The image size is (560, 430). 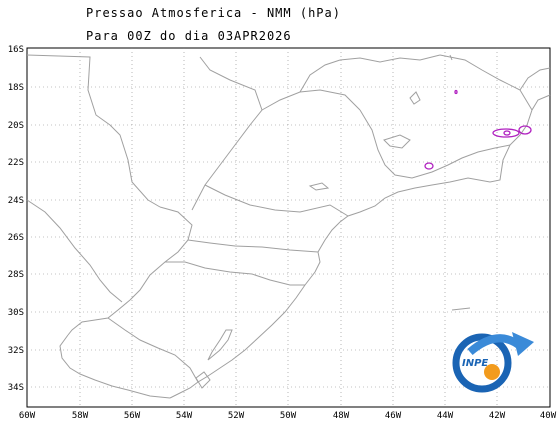 What do you see at coordinates (478, 129) in the screenshot?
I see `pressure-contours` at bounding box center [478, 129].